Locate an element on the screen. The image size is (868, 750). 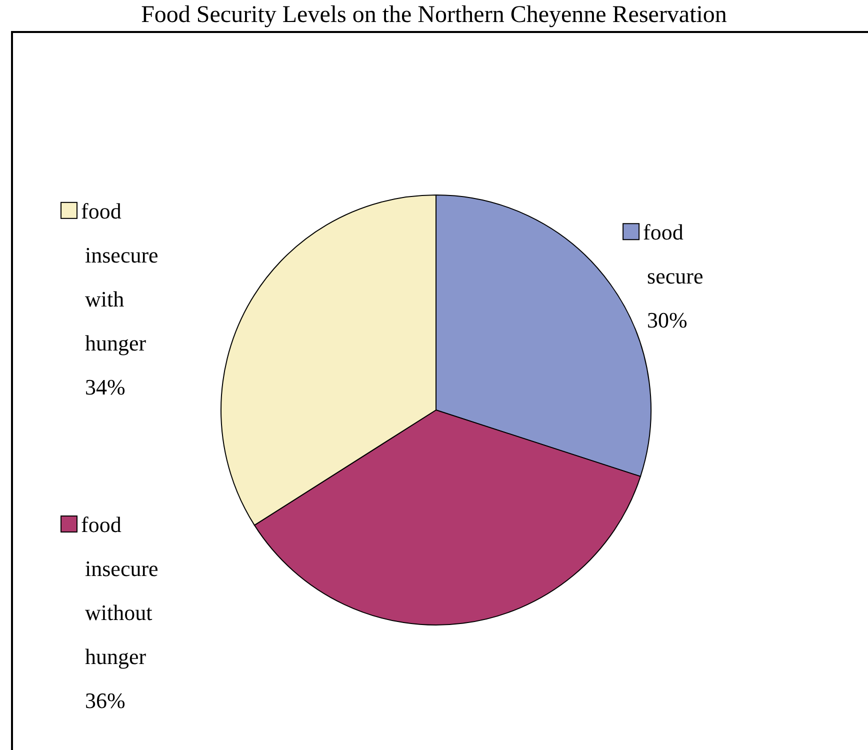
legend-label: food secure is located at coordinates (673, 254).